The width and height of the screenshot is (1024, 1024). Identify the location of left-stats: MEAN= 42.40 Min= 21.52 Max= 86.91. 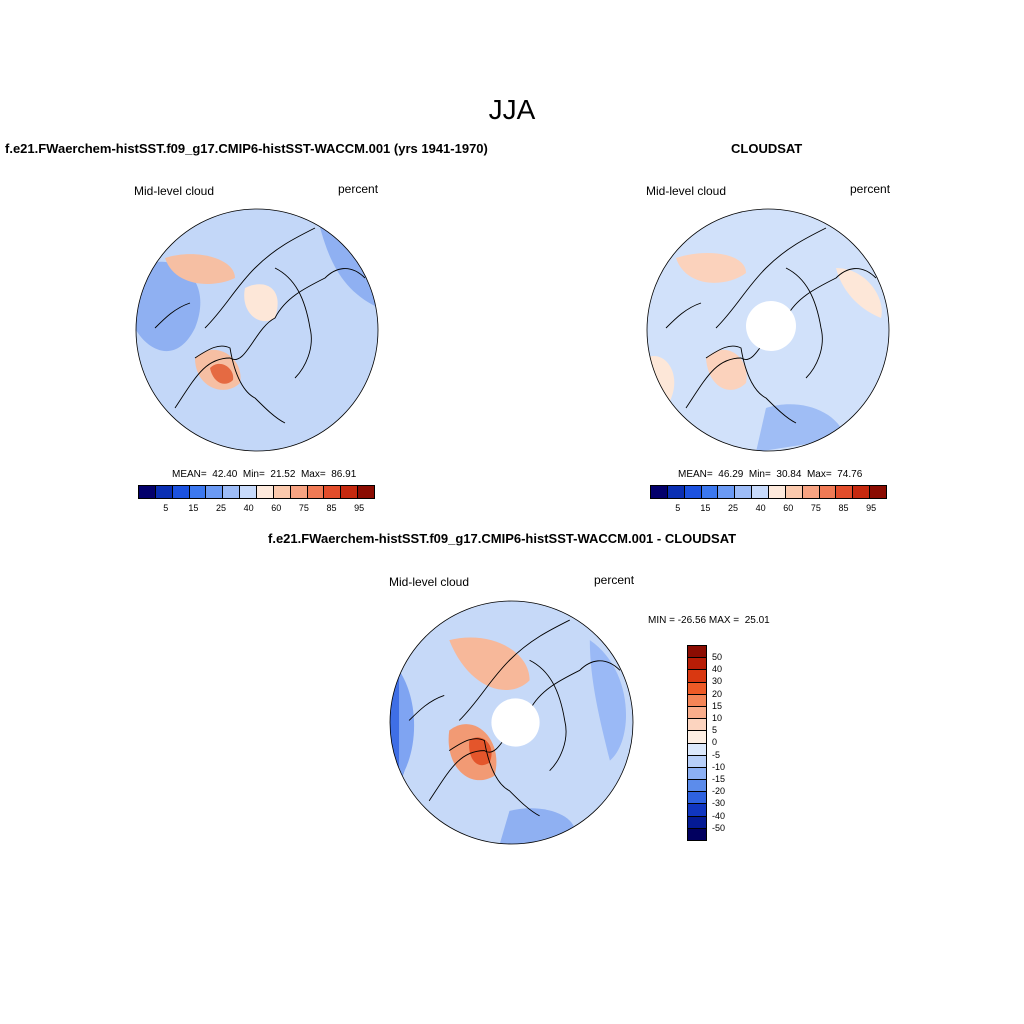
(264, 474).